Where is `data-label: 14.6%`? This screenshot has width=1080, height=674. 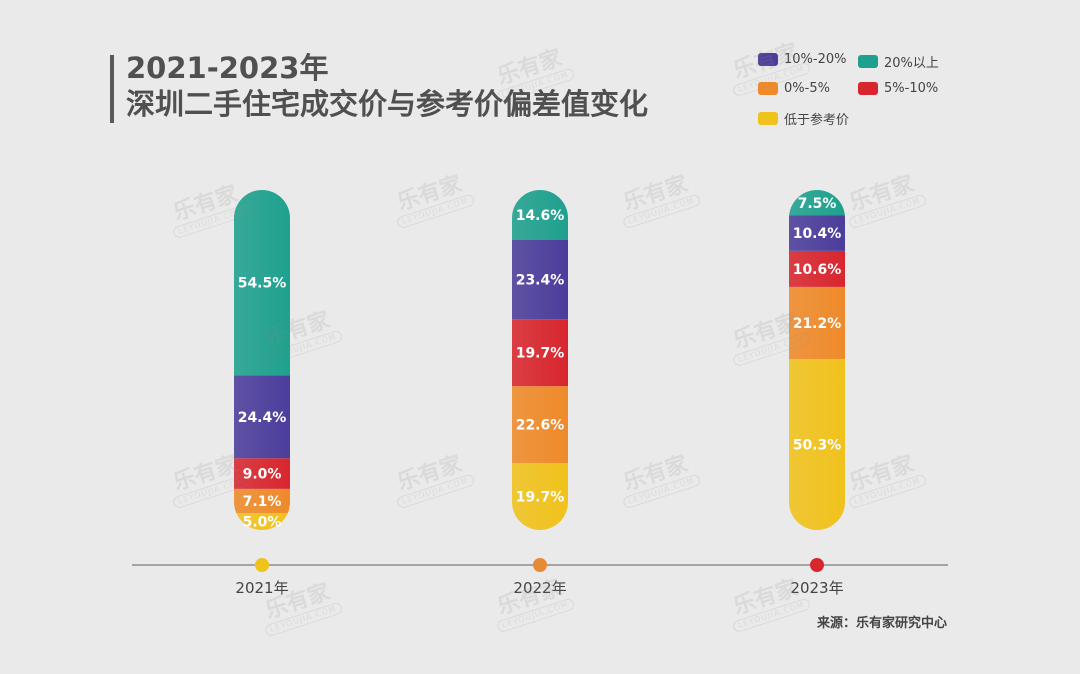 data-label: 14.6% is located at coordinates (540, 216).